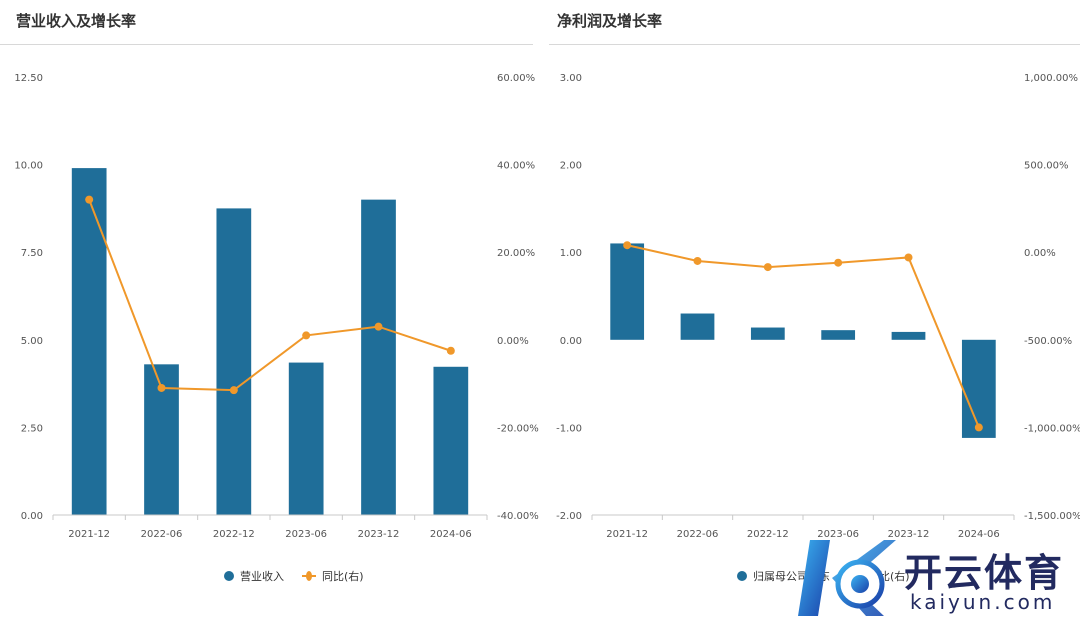 The image size is (1080, 631). I want to click on watermark-subtitle: kaiyun.com, so click(983, 602).